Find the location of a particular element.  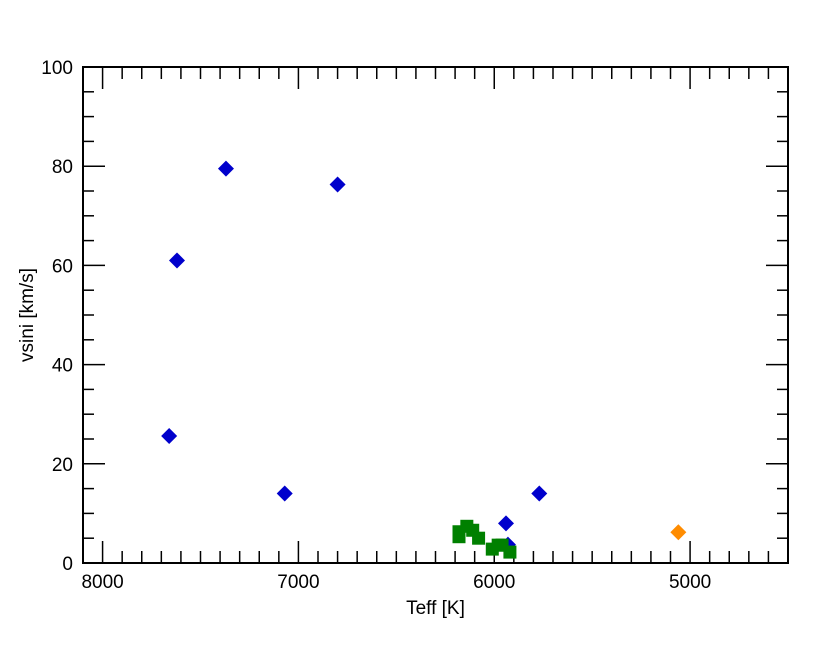

y-tick-label: 80 is located at coordinates (62, 167).